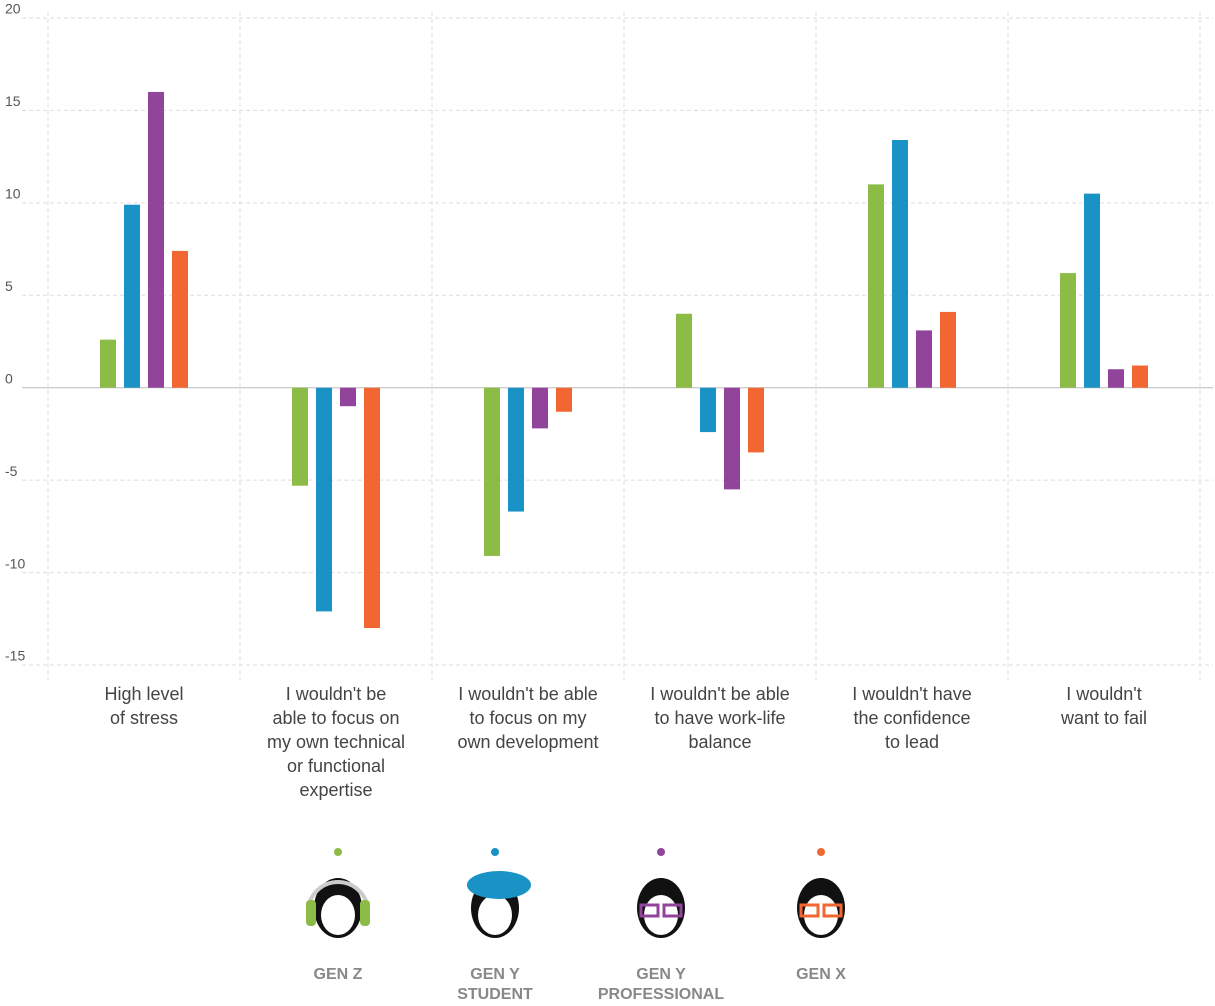 This screenshot has height=1006, width=1215. What do you see at coordinates (661, 925) in the screenshot?
I see `legend-item: GEN Y PROFESSIONAL` at bounding box center [661, 925].